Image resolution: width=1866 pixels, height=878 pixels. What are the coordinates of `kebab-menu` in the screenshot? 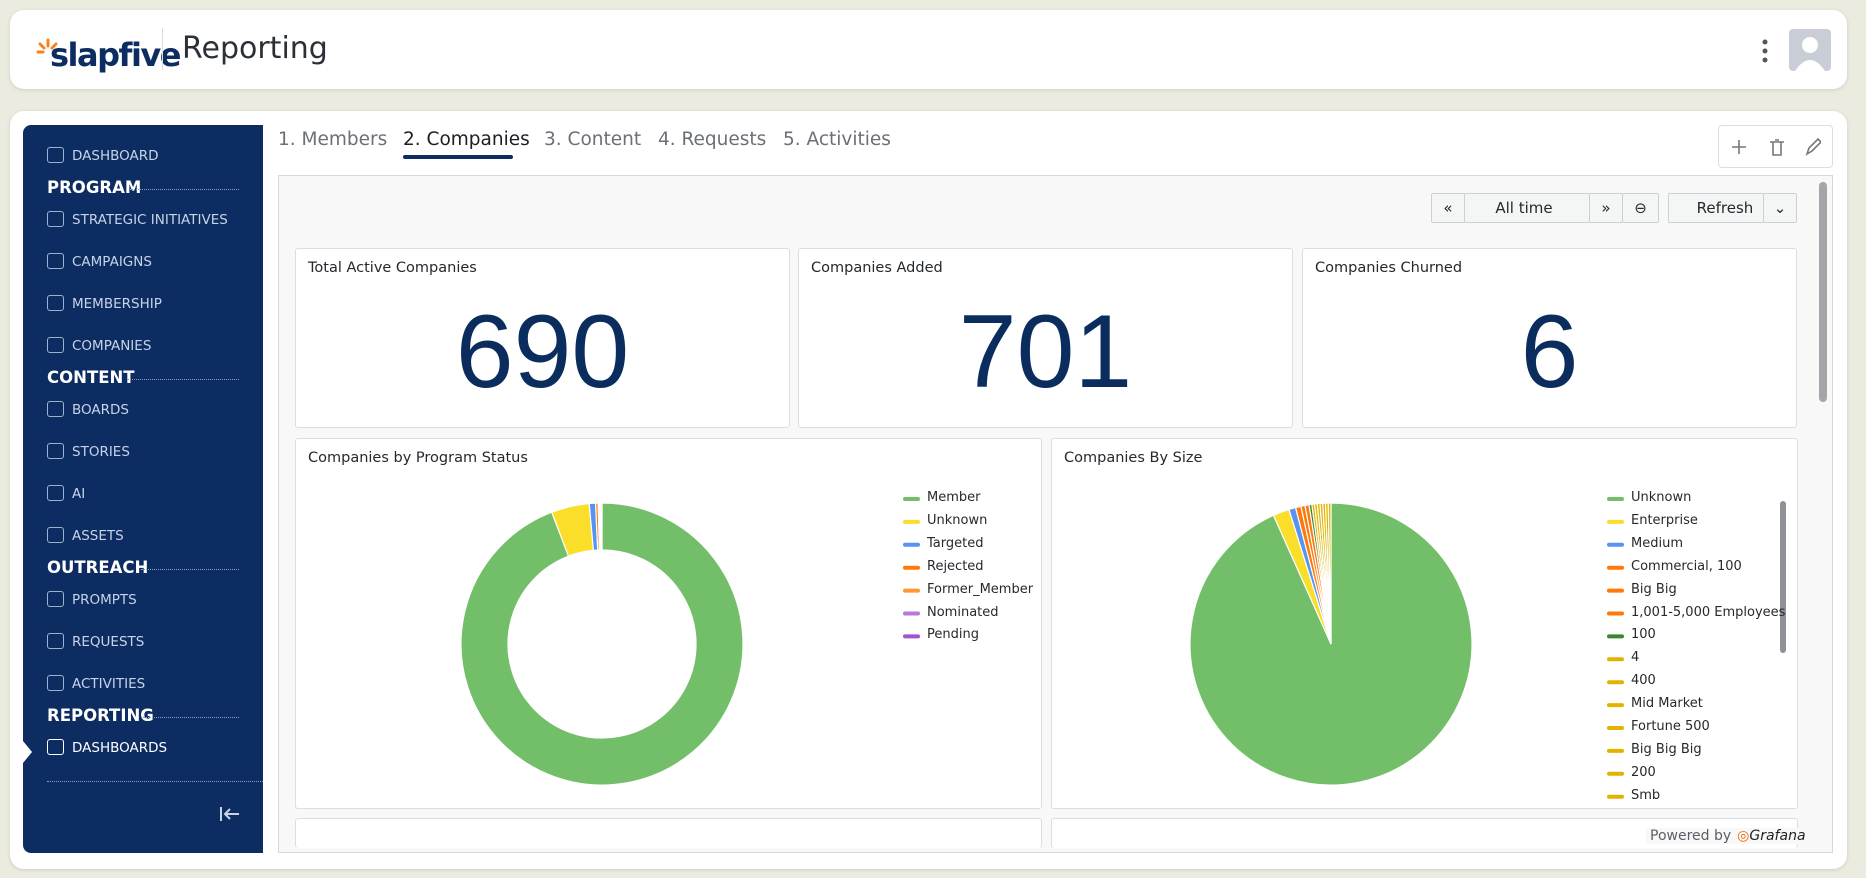 It's located at (1765, 51).